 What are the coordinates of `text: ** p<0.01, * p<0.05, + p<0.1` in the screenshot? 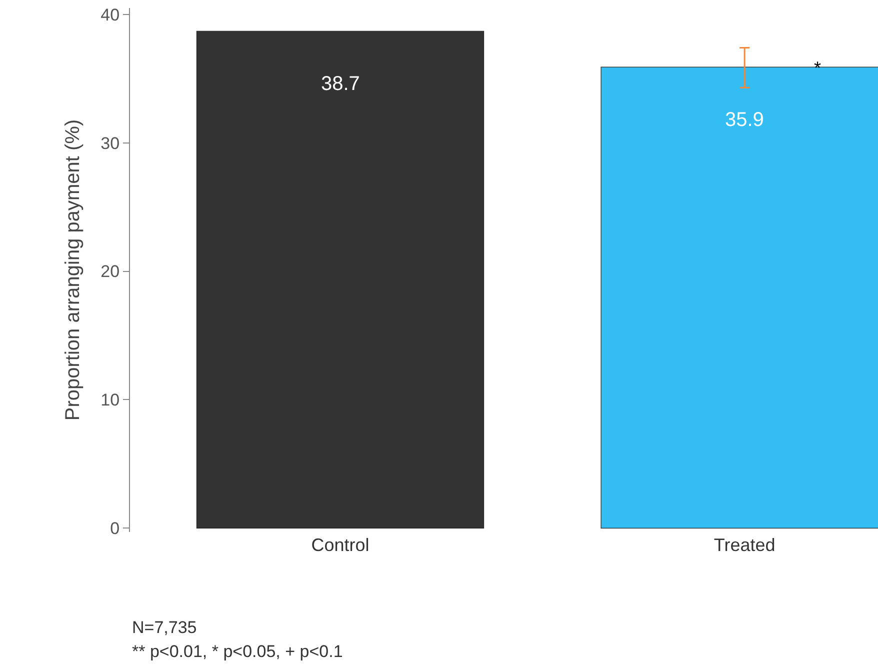 It's located at (237, 651).